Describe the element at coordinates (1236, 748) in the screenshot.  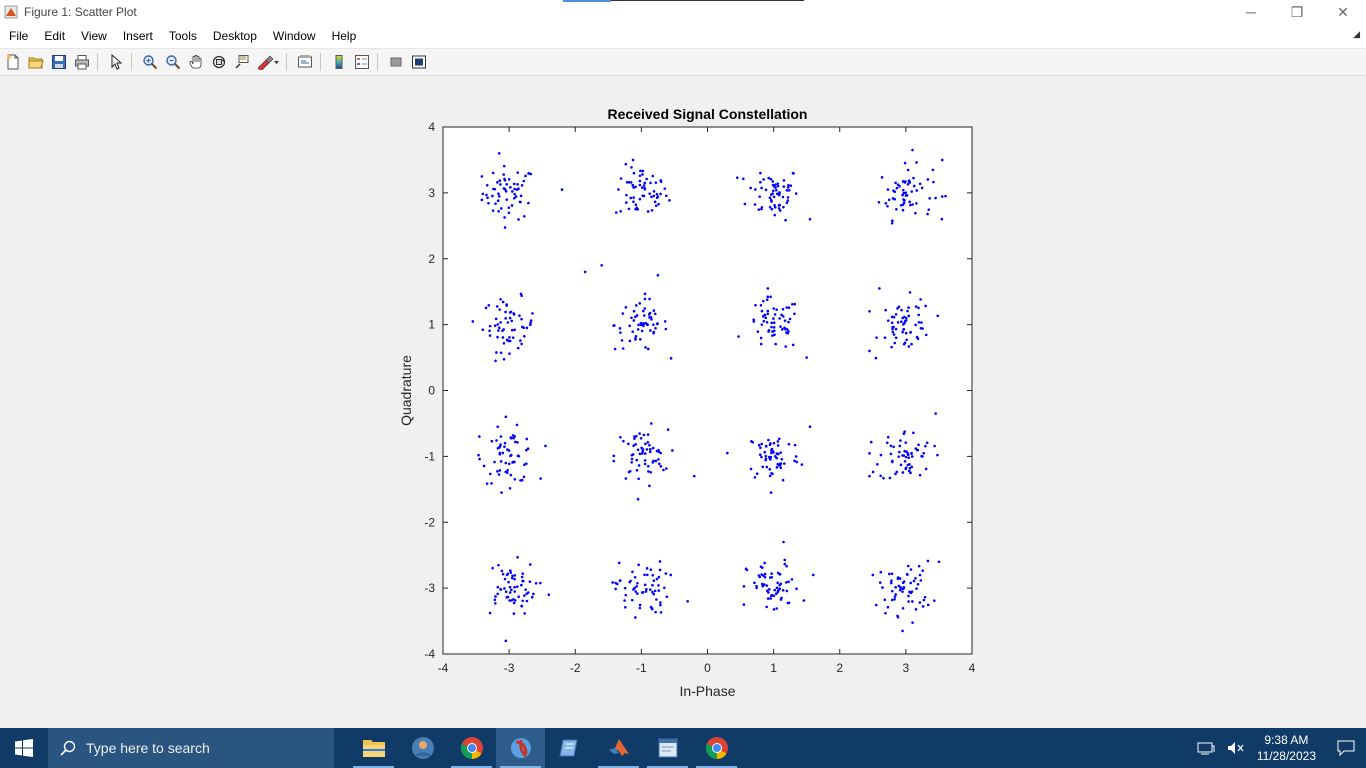
I see `volume-muted-icon` at that location.